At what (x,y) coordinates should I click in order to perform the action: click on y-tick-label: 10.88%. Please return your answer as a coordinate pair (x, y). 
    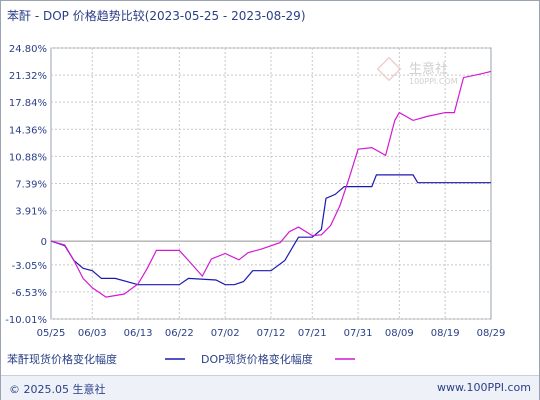
    Looking at the image, I should click on (28, 157).